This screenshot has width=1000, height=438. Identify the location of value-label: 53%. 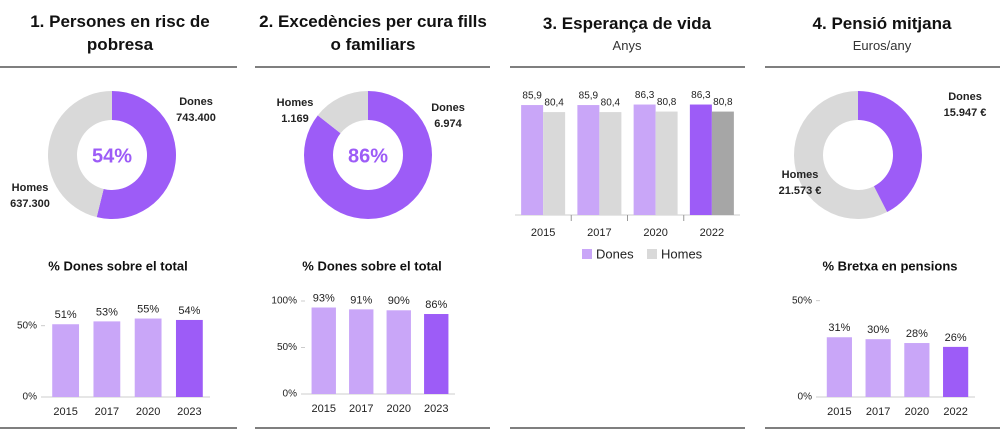
(107, 312).